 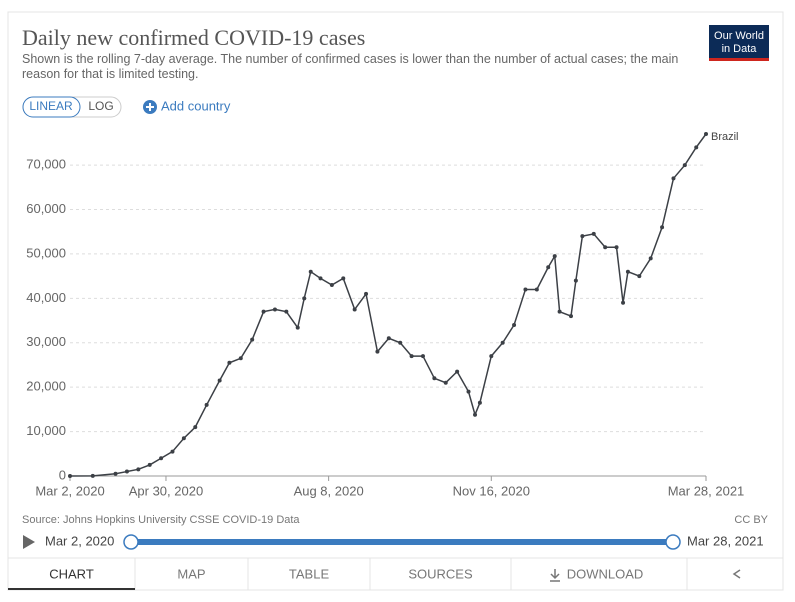 I want to click on logo-text: Our World, so click(x=739, y=36).